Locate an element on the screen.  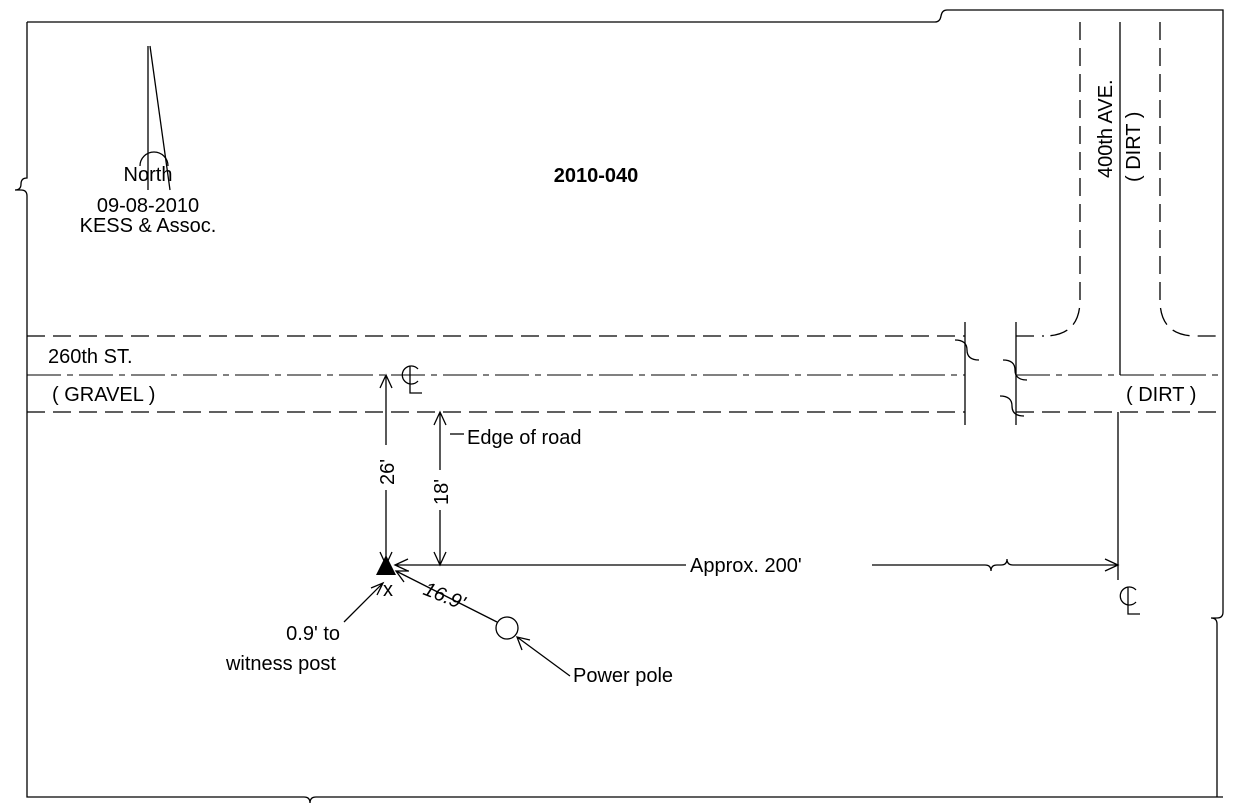
street-surface-east: ( DIRT ) is located at coordinates (1161, 395).